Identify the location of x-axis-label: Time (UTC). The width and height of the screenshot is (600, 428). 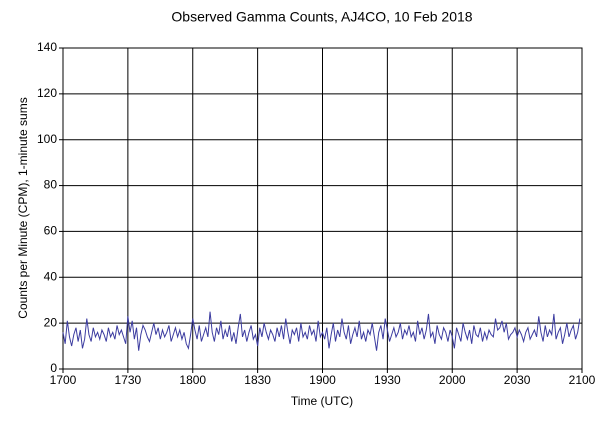
(322, 401).